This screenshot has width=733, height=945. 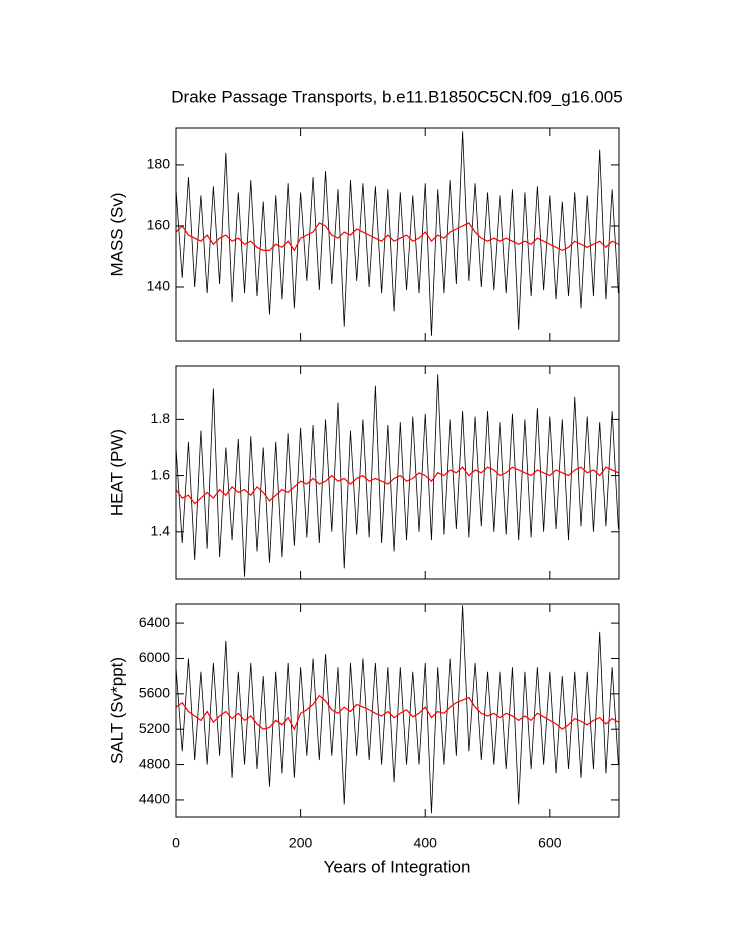 I want to click on y-tick-label: 6400, so click(x=154, y=622).